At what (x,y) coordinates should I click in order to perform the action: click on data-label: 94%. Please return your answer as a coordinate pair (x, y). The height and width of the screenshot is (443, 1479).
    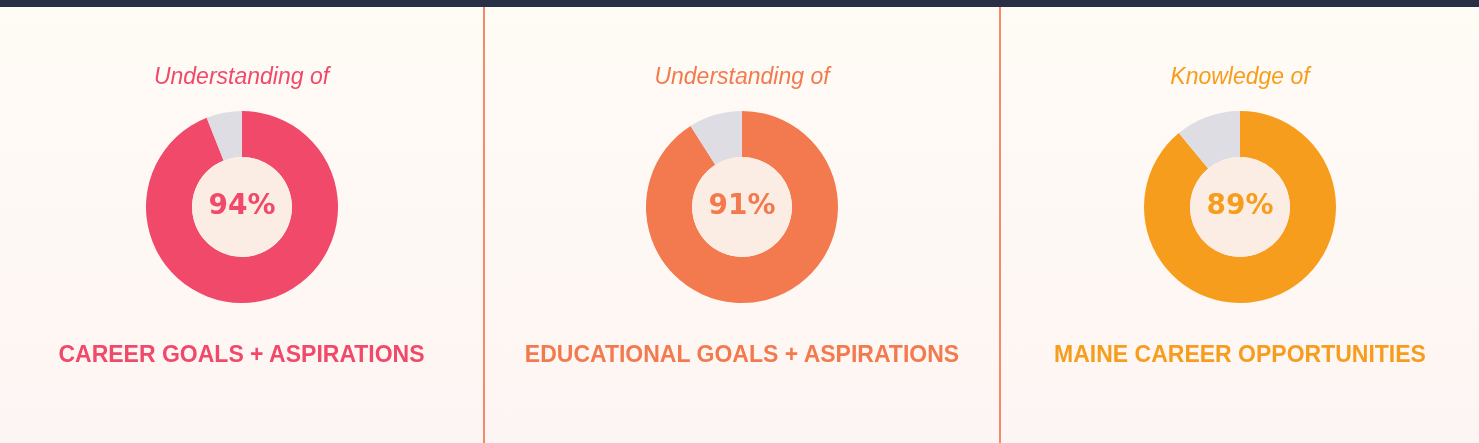
    Looking at the image, I should click on (241, 205).